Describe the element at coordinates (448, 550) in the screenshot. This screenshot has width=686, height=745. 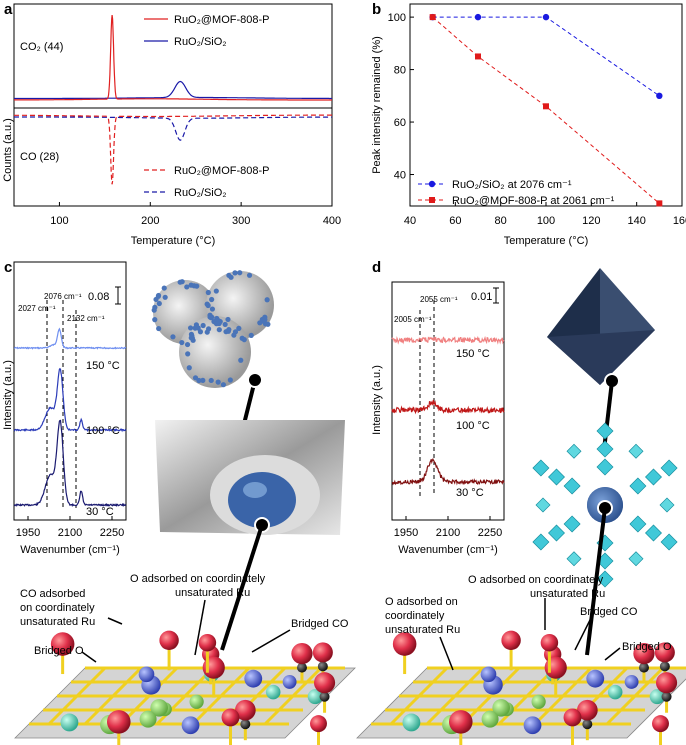
I see `d-xlabel: Wavenumber (cm⁻¹)` at that location.